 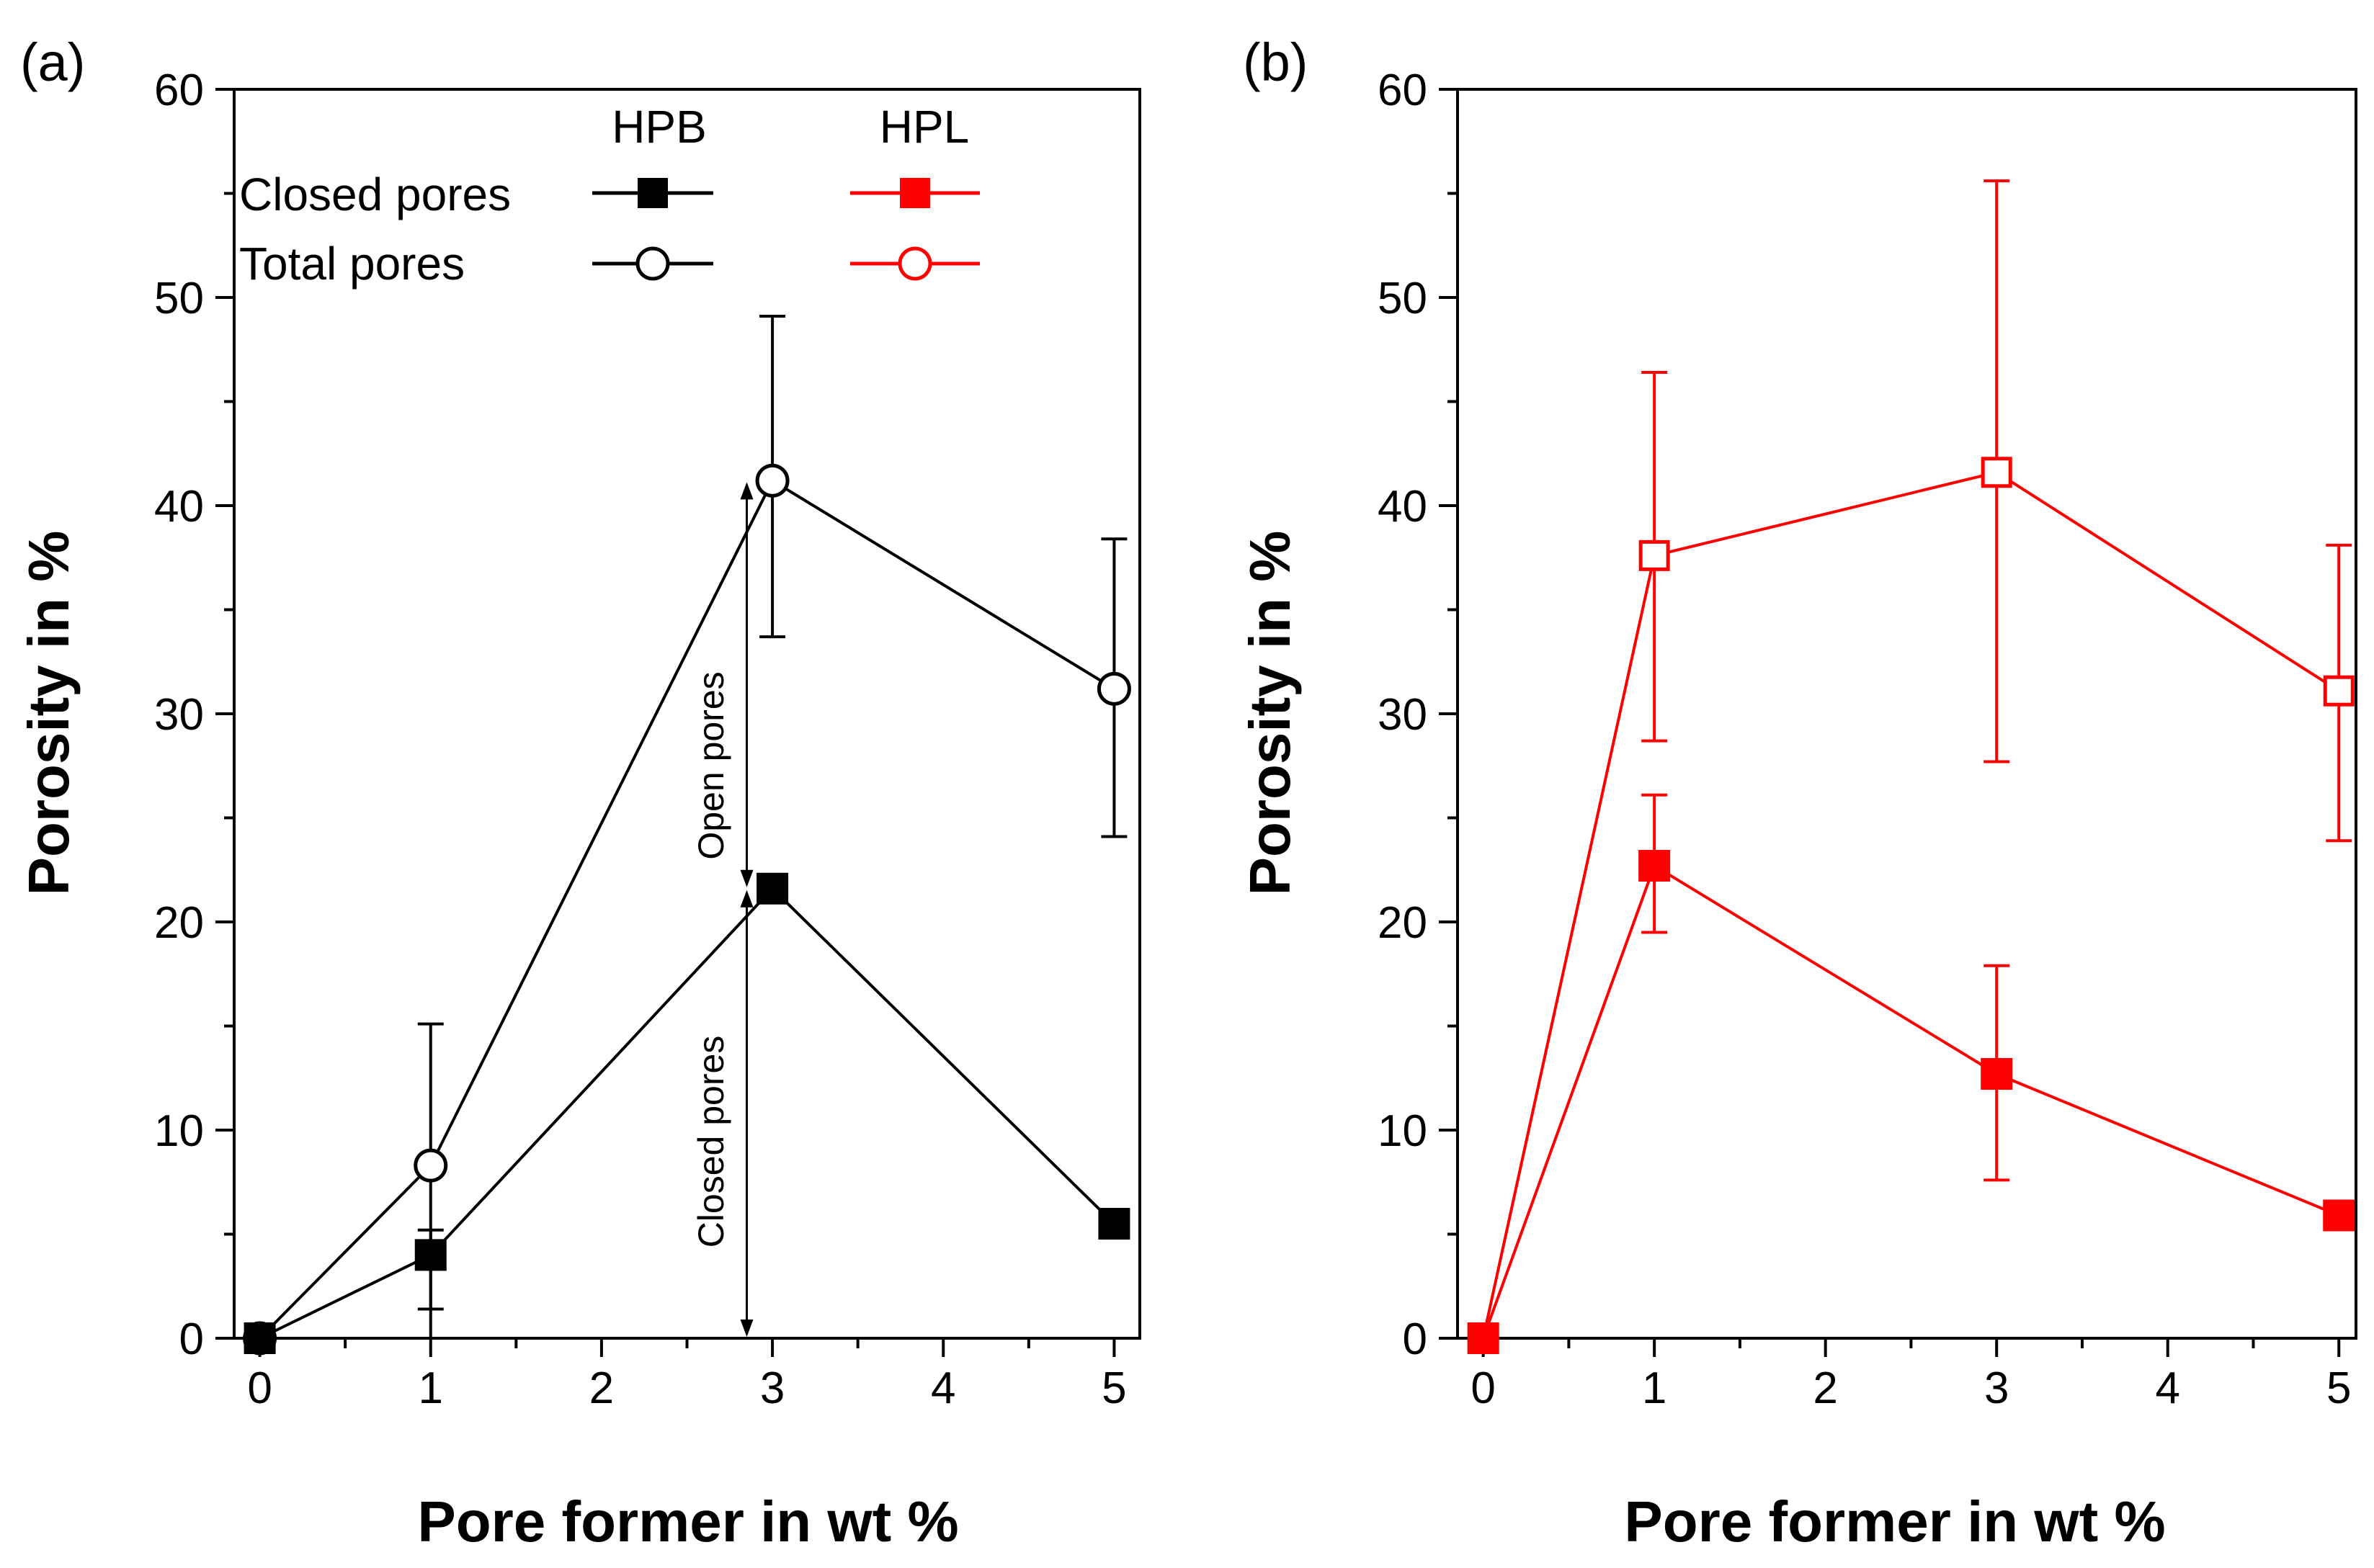 I want to click on panel-b-label: (b), so click(x=1276, y=62).